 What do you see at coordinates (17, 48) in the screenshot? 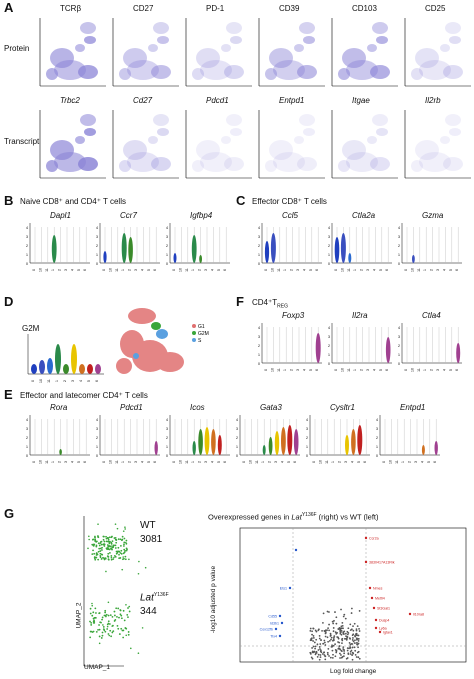
I see `protein-row-label: Protein` at bounding box center [17, 48].